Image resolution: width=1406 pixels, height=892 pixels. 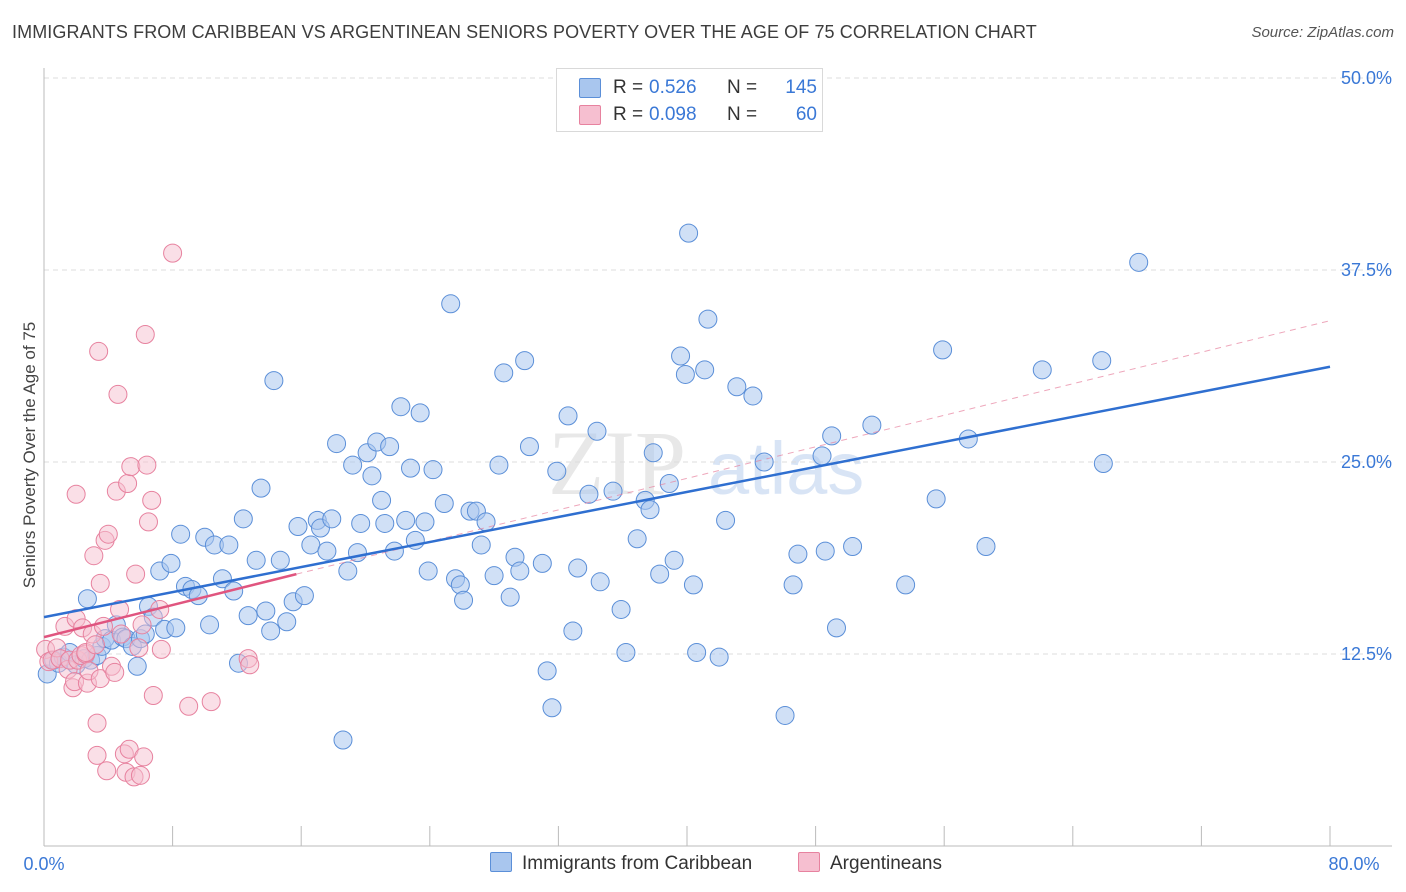 What do you see at coordinates (637, 863) in the screenshot?
I see `bottom-legend-label-caribbean: Immigrants from Caribbean` at bounding box center [637, 863].